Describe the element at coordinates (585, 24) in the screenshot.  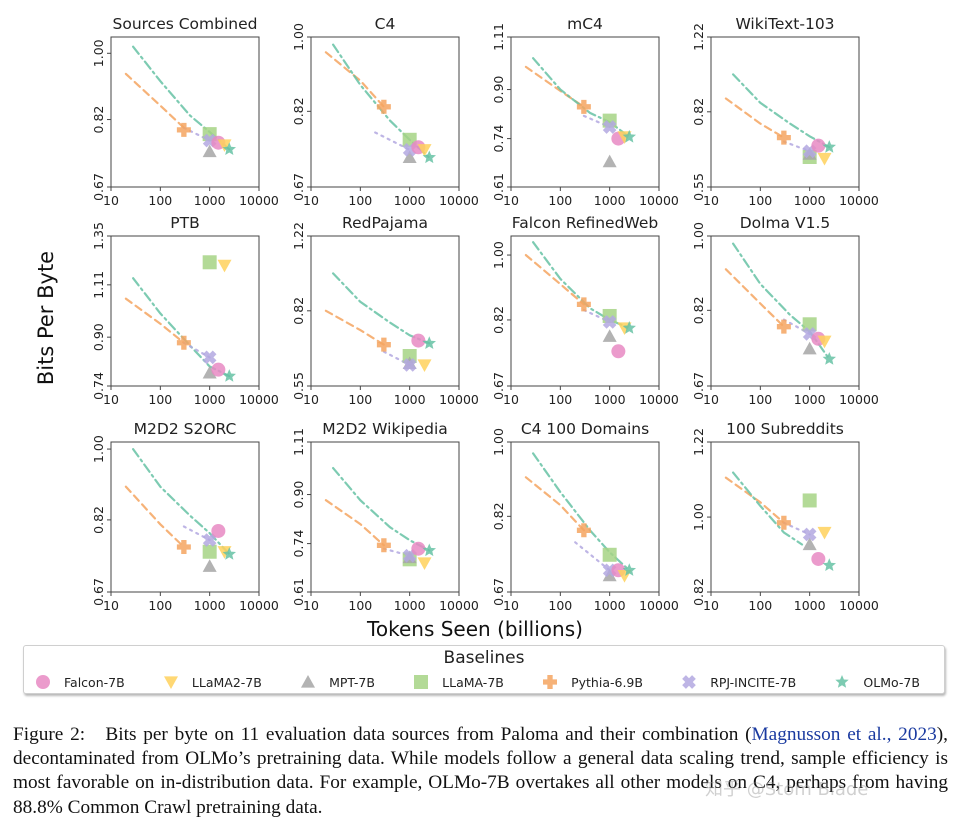
I see `panel-title: mC4` at that location.